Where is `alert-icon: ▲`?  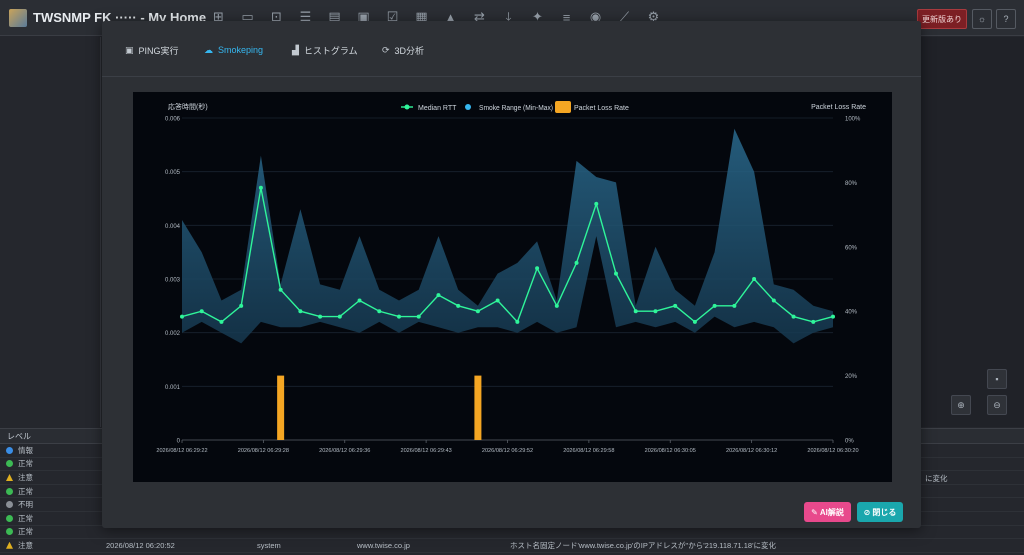 alert-icon: ▲ is located at coordinates (450, 17).